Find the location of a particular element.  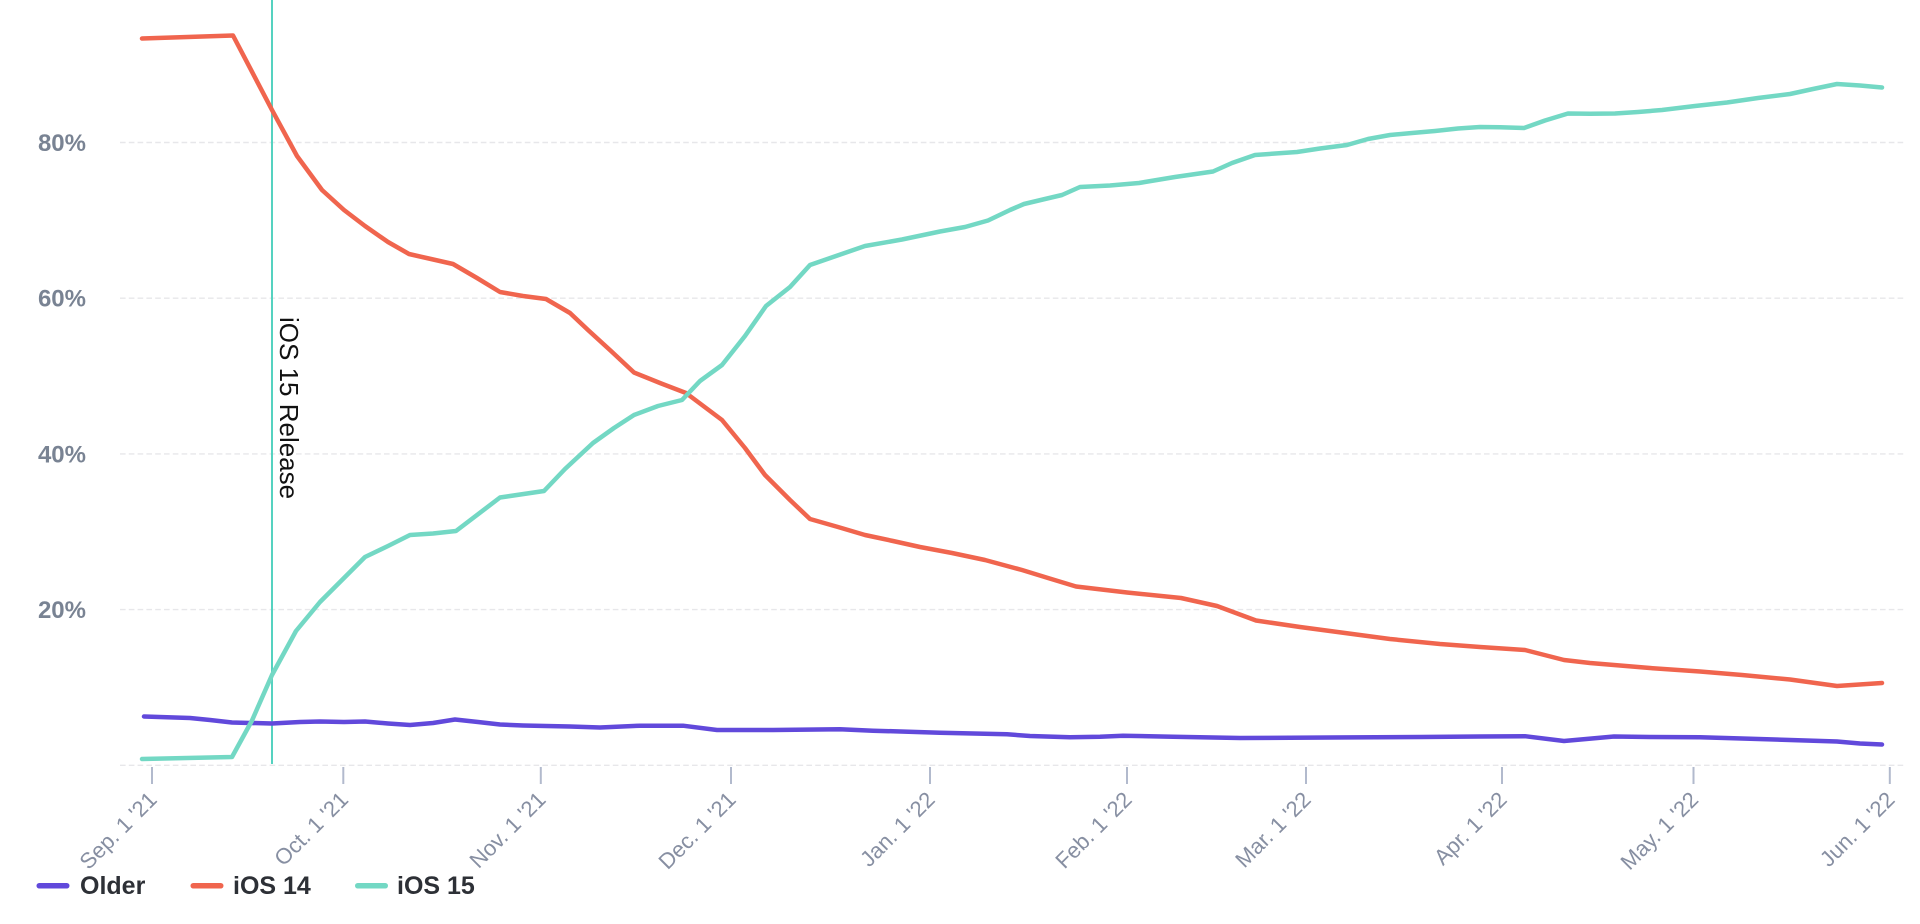

svg-text: 40% is located at coordinates (62, 454).